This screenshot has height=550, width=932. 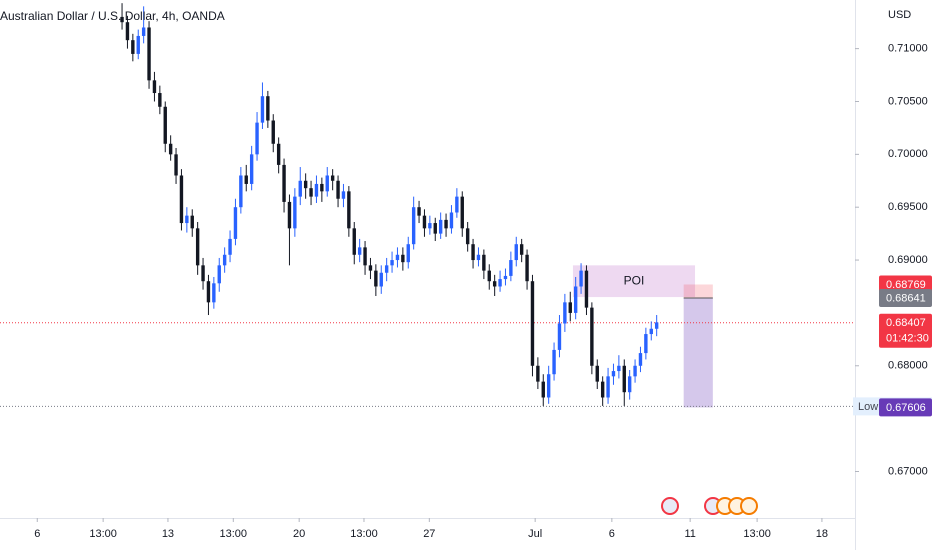 I want to click on x-tick-label: 11, so click(x=689, y=534).